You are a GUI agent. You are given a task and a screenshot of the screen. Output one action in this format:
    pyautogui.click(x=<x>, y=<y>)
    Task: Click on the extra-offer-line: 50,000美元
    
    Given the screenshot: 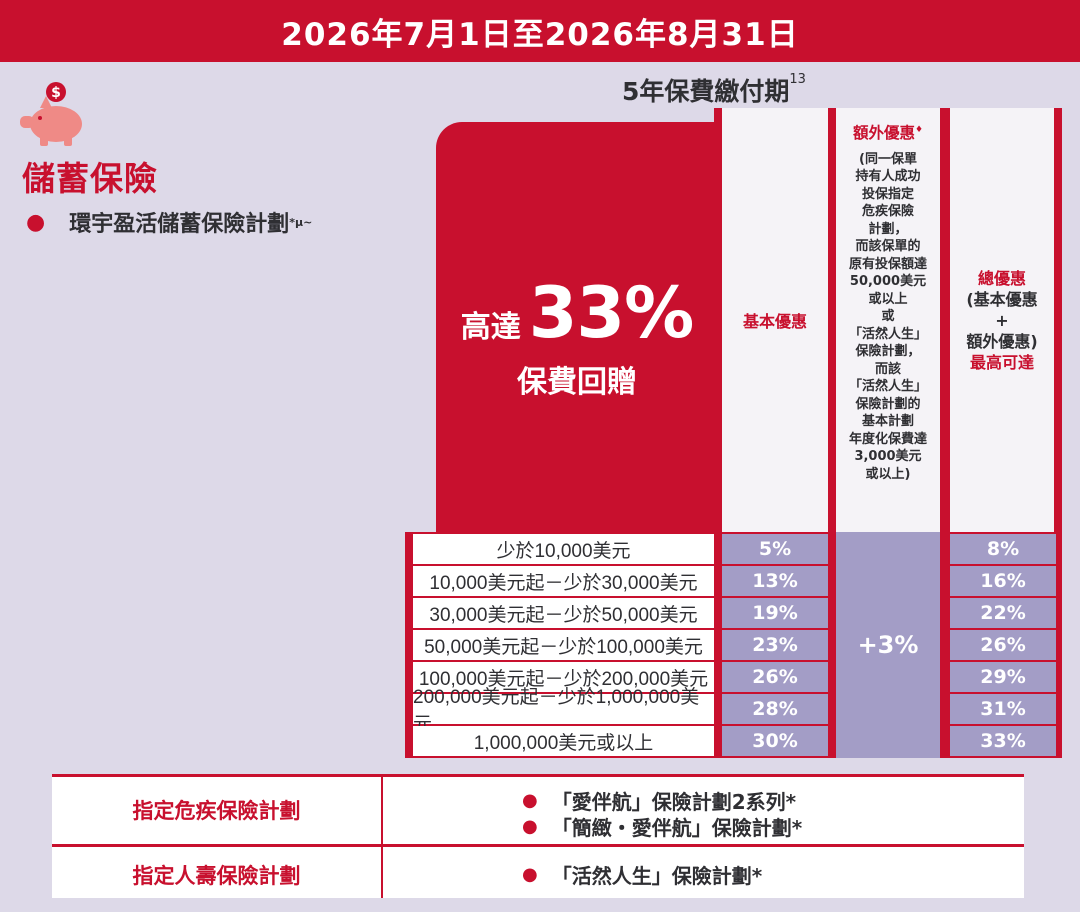 What is the action you would take?
    pyautogui.click(x=888, y=282)
    